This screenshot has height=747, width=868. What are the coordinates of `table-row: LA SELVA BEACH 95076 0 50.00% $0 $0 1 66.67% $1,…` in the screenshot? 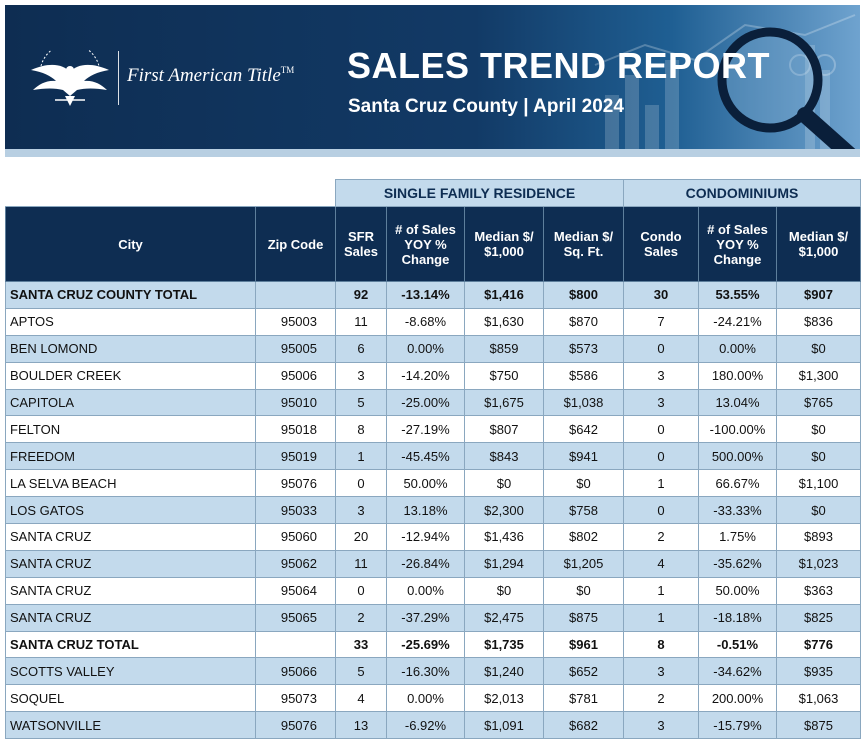 It's located at (433, 483).